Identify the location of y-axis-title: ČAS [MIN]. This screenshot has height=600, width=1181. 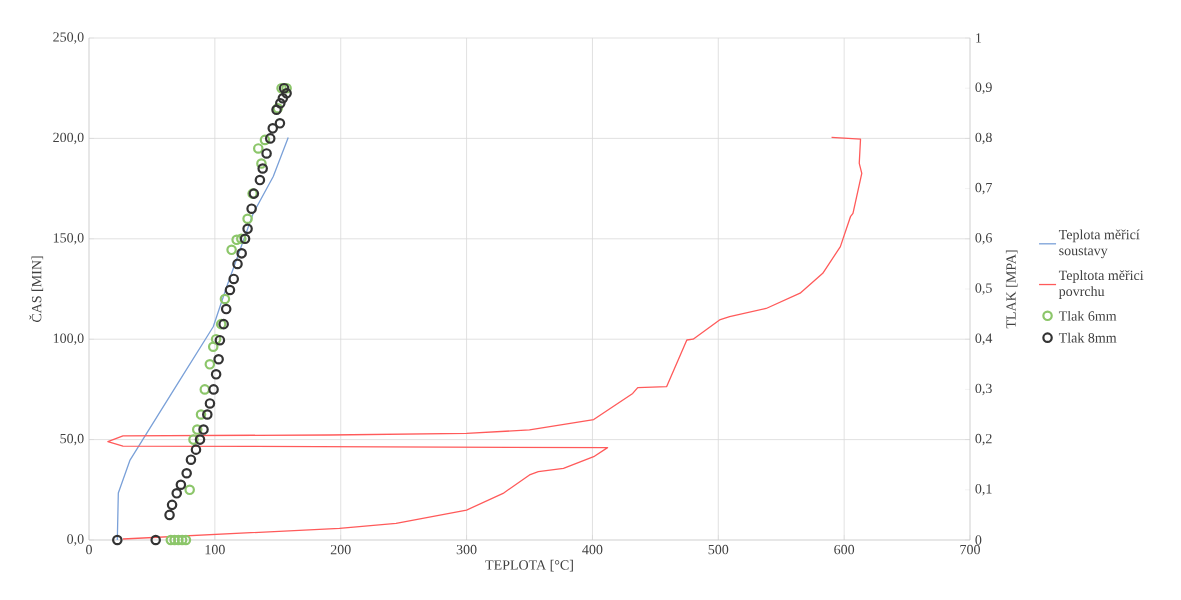
(36, 289).